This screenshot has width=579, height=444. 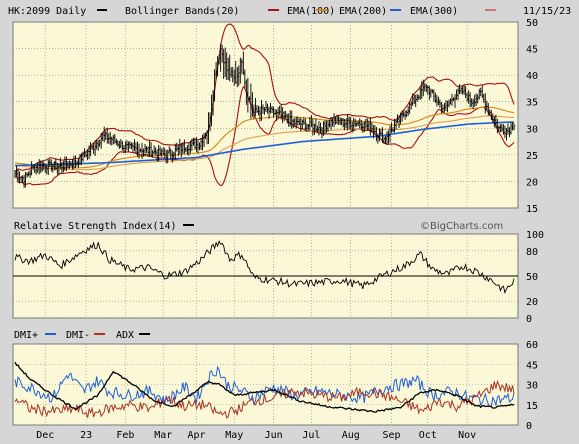 What do you see at coordinates (532, 182) in the screenshot?
I see `y-tick-price: 20` at bounding box center [532, 182].